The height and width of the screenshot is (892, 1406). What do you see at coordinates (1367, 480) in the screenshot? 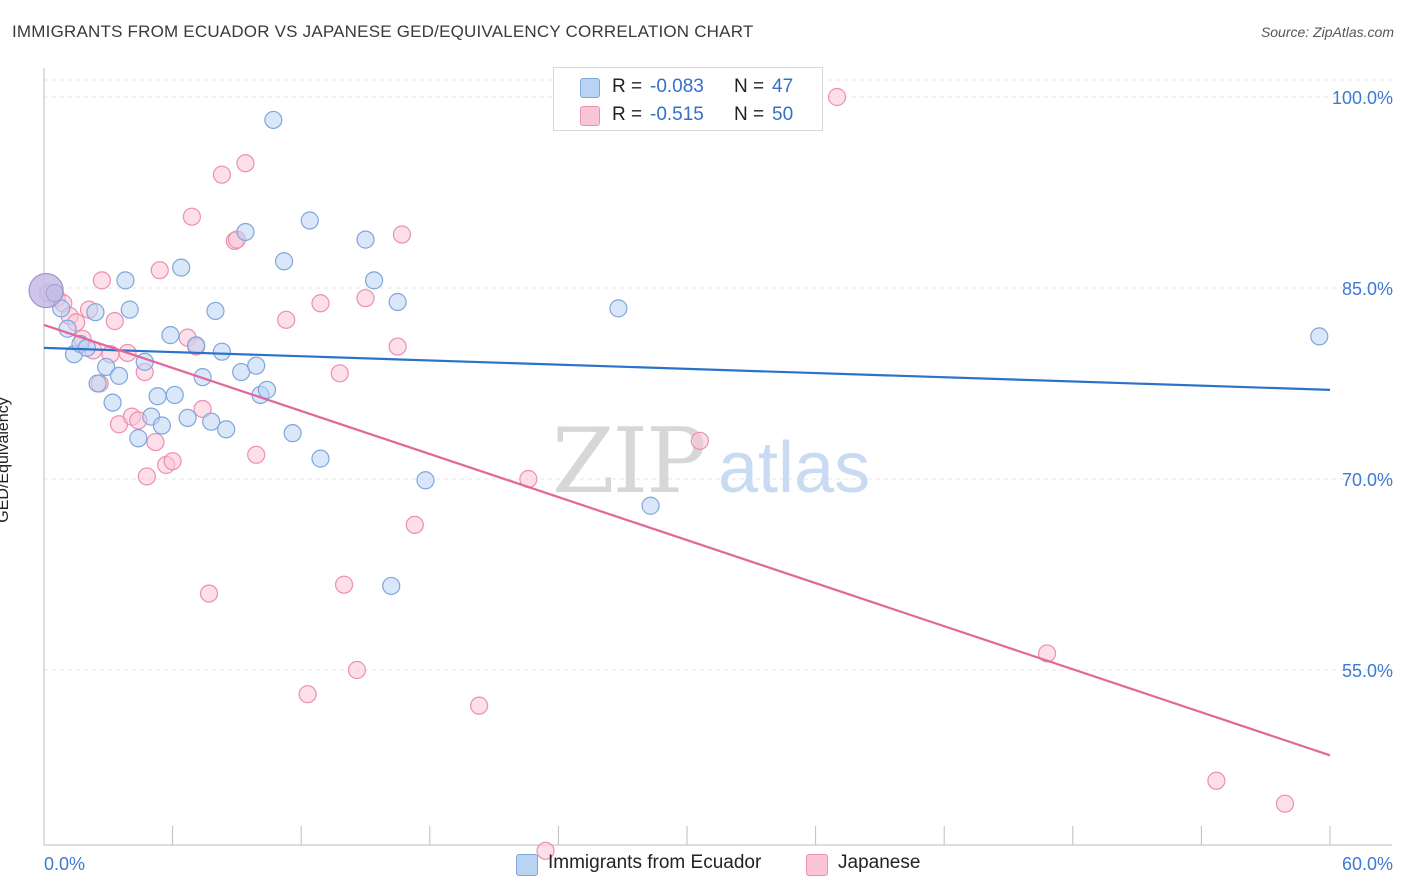
I see `y-tick-label: 70.0%` at bounding box center [1367, 480].